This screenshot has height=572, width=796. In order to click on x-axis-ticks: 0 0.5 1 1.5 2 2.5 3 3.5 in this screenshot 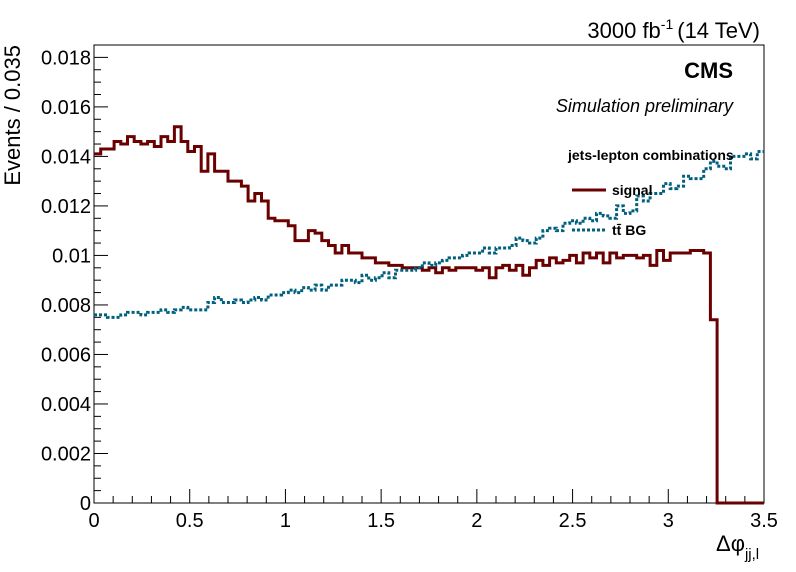, I will do `click(433, 510)`.